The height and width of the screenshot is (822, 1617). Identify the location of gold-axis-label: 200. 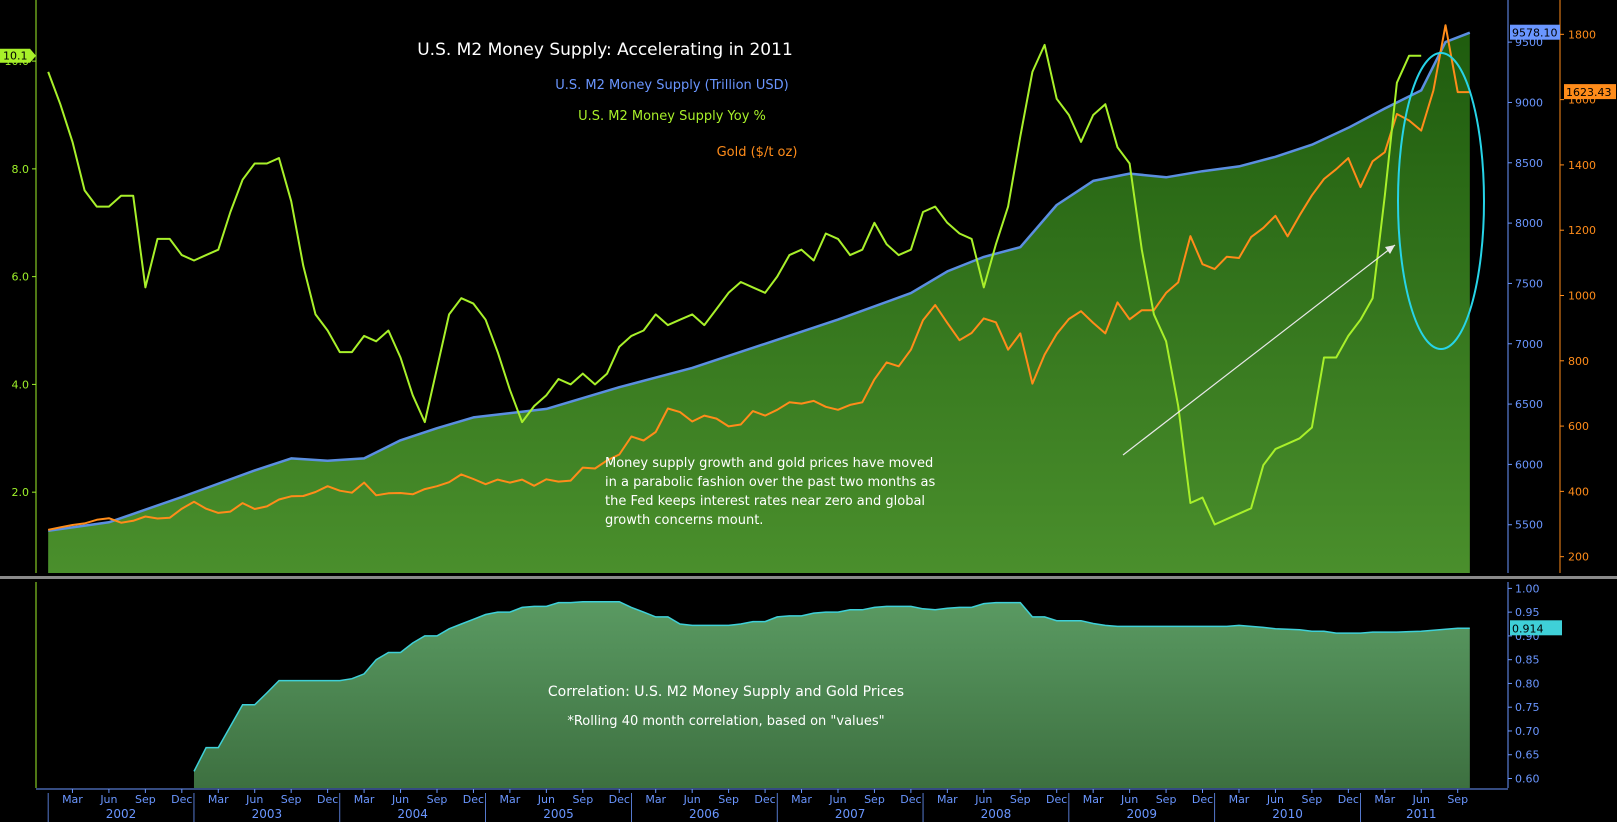
(1578, 557).